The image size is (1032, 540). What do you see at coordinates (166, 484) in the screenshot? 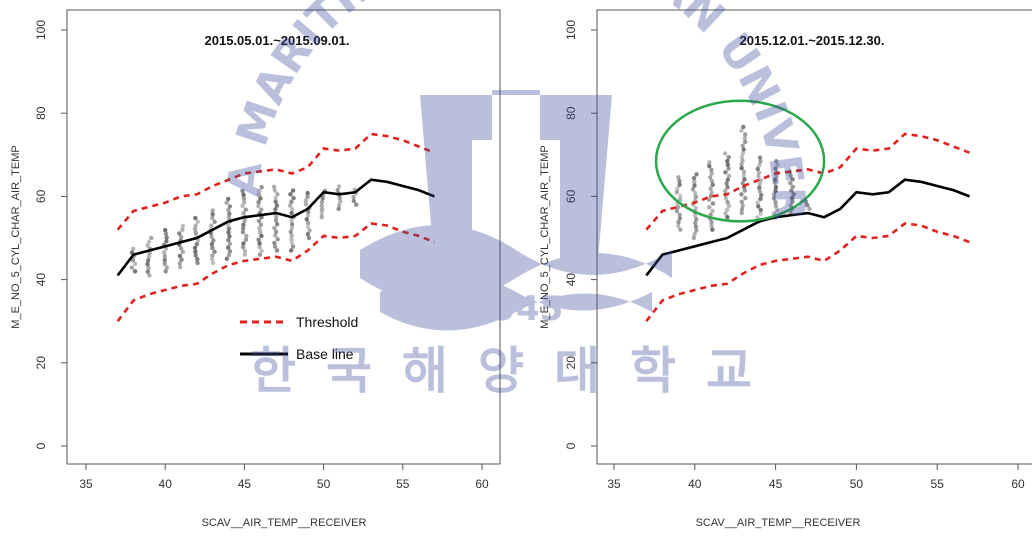
I see `x-tick-label: 40` at bounding box center [166, 484].